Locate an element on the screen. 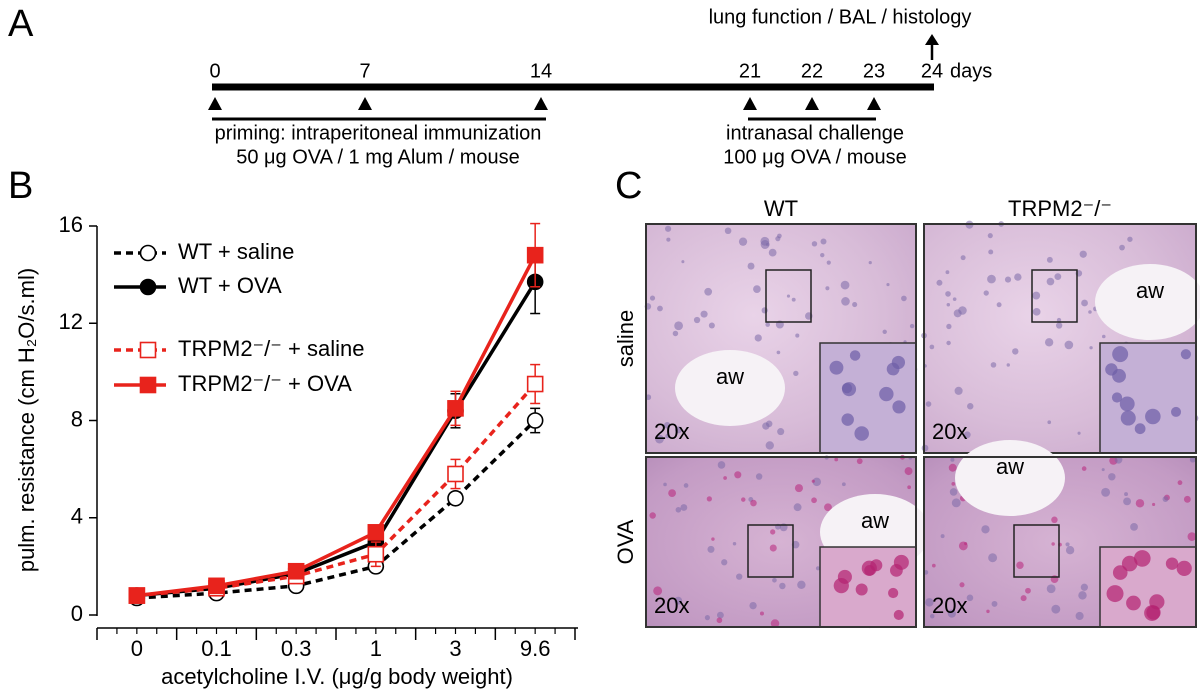 Image resolution: width=1200 pixels, height=697 pixels. row-label: OVA is located at coordinates (625, 541).